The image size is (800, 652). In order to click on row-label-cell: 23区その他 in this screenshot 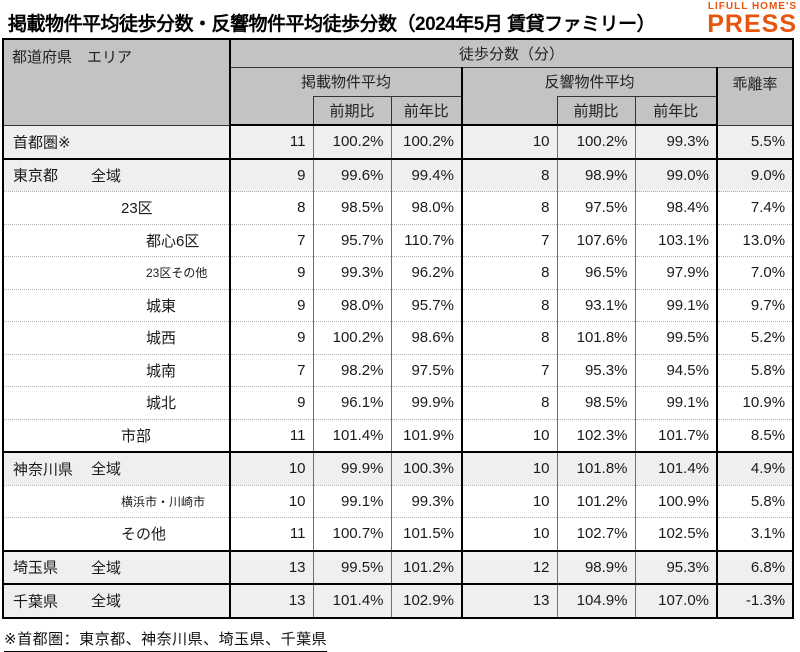, I will do `click(116, 272)`.